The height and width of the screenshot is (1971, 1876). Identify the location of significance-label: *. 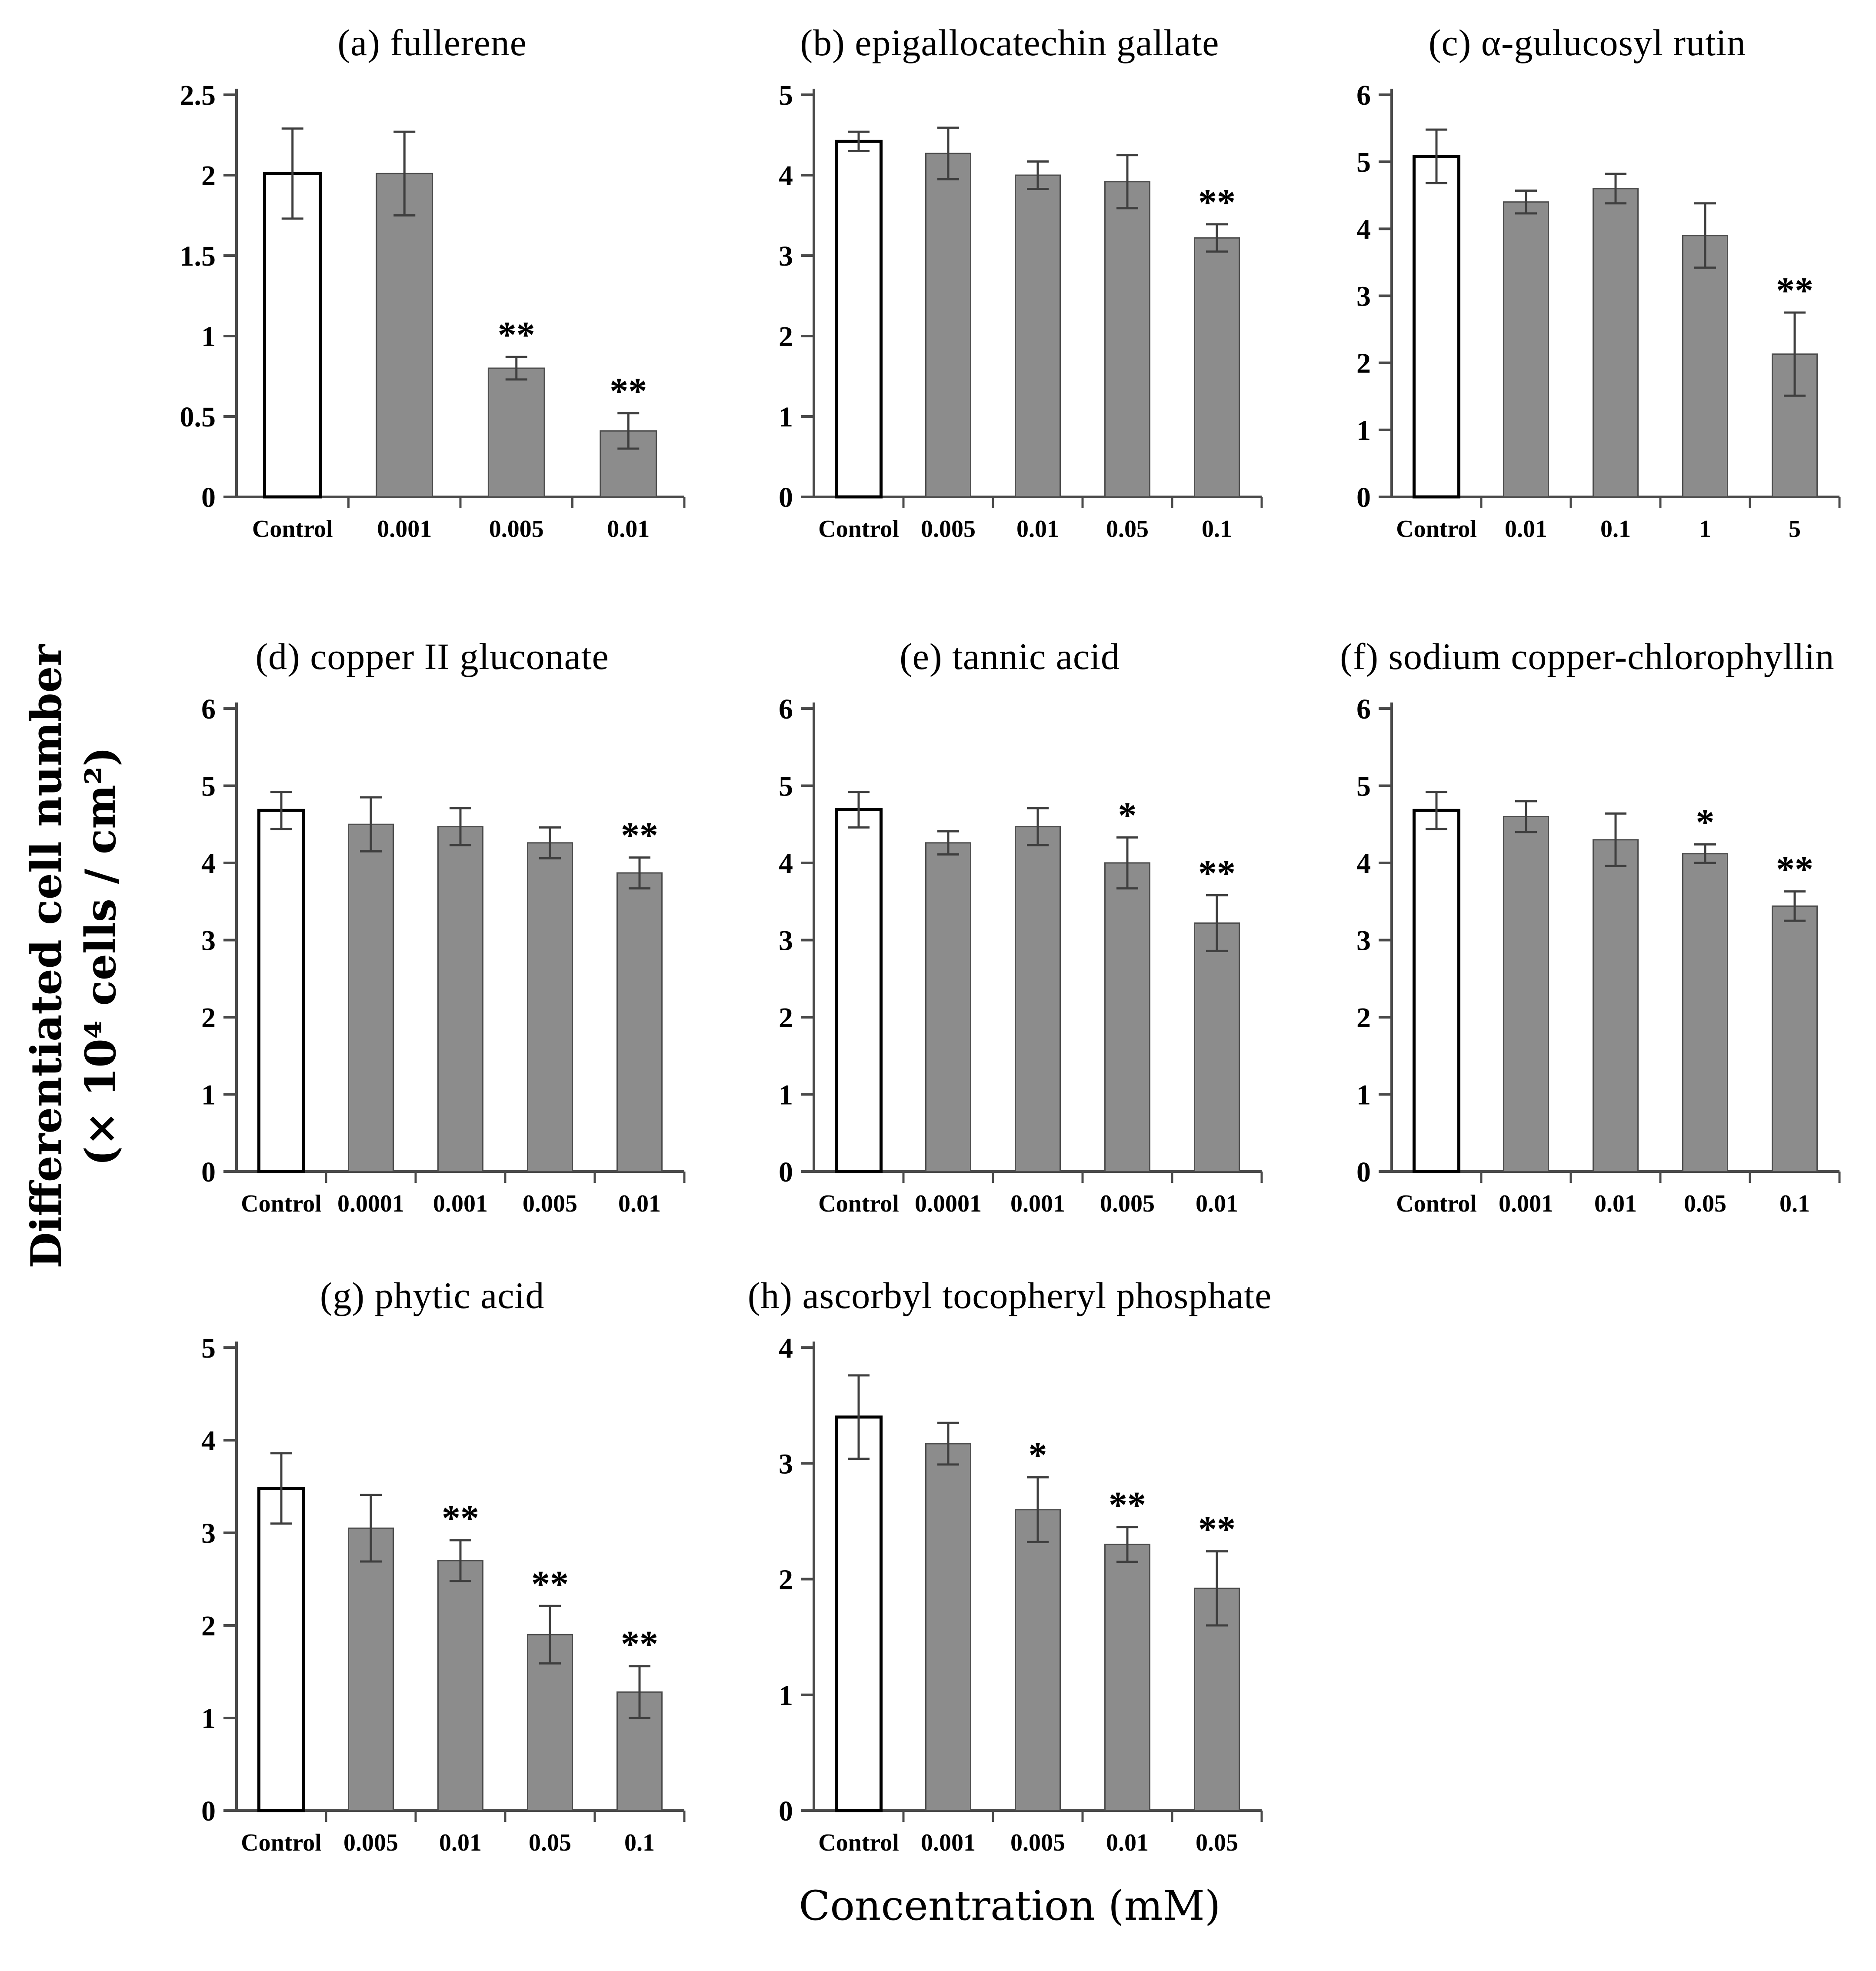
(1127, 815).